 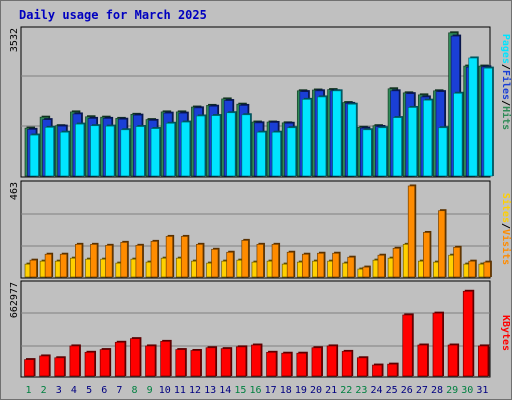 What do you see at coordinates (377, 390) in the screenshot?
I see `x-tick-label: 24` at bounding box center [377, 390].